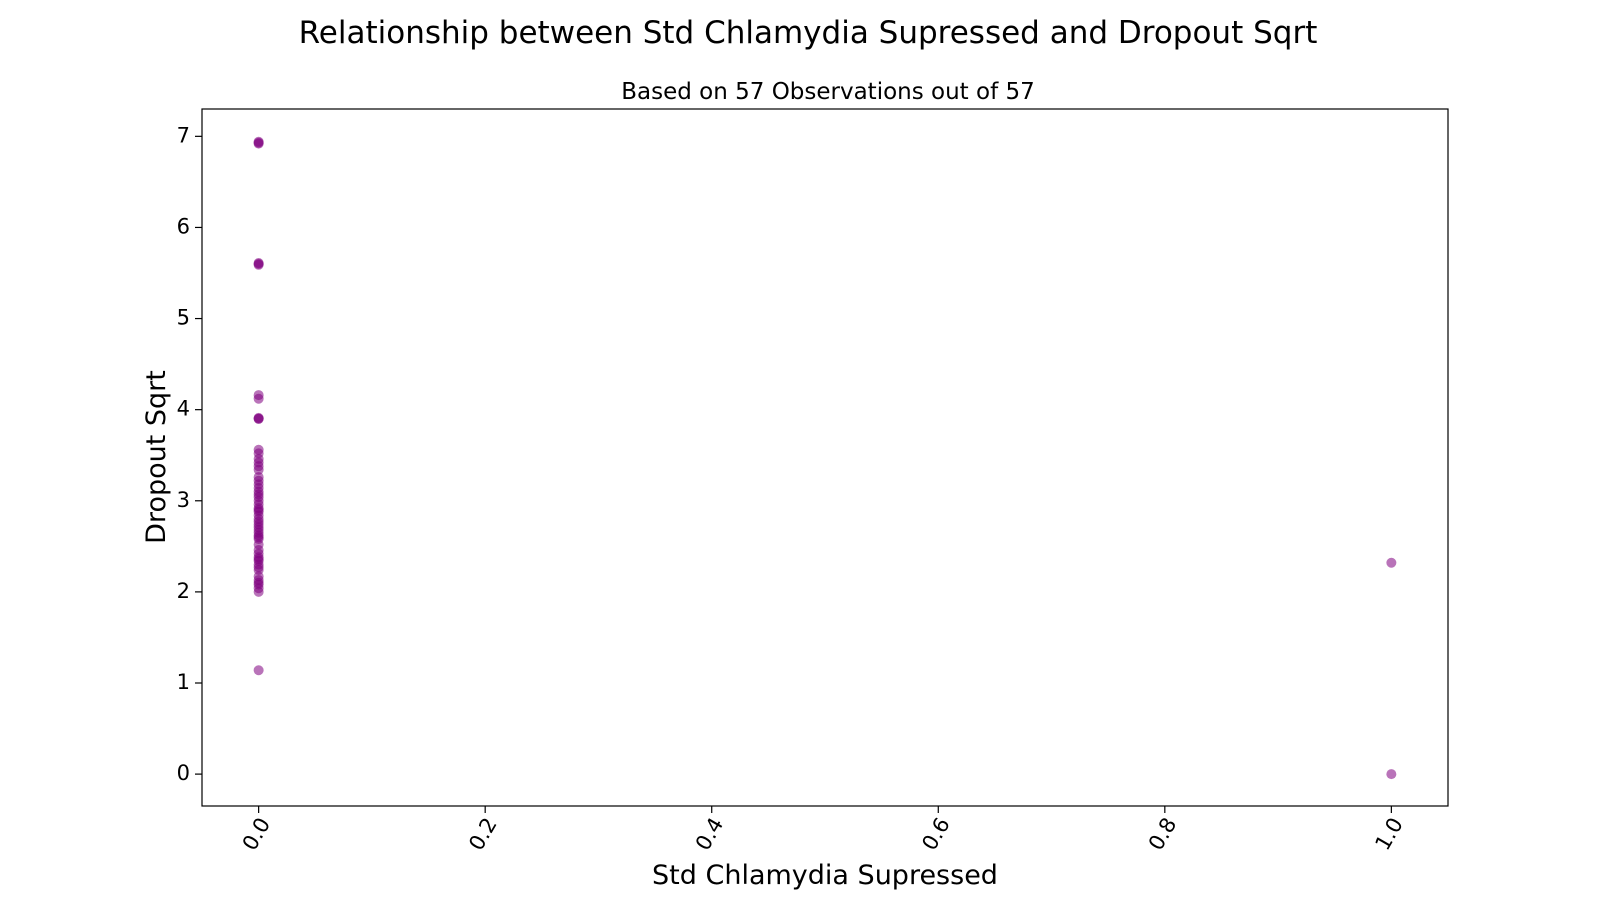  What do you see at coordinates (183, 318) in the screenshot?
I see `y-tick-label: 5` at bounding box center [183, 318].